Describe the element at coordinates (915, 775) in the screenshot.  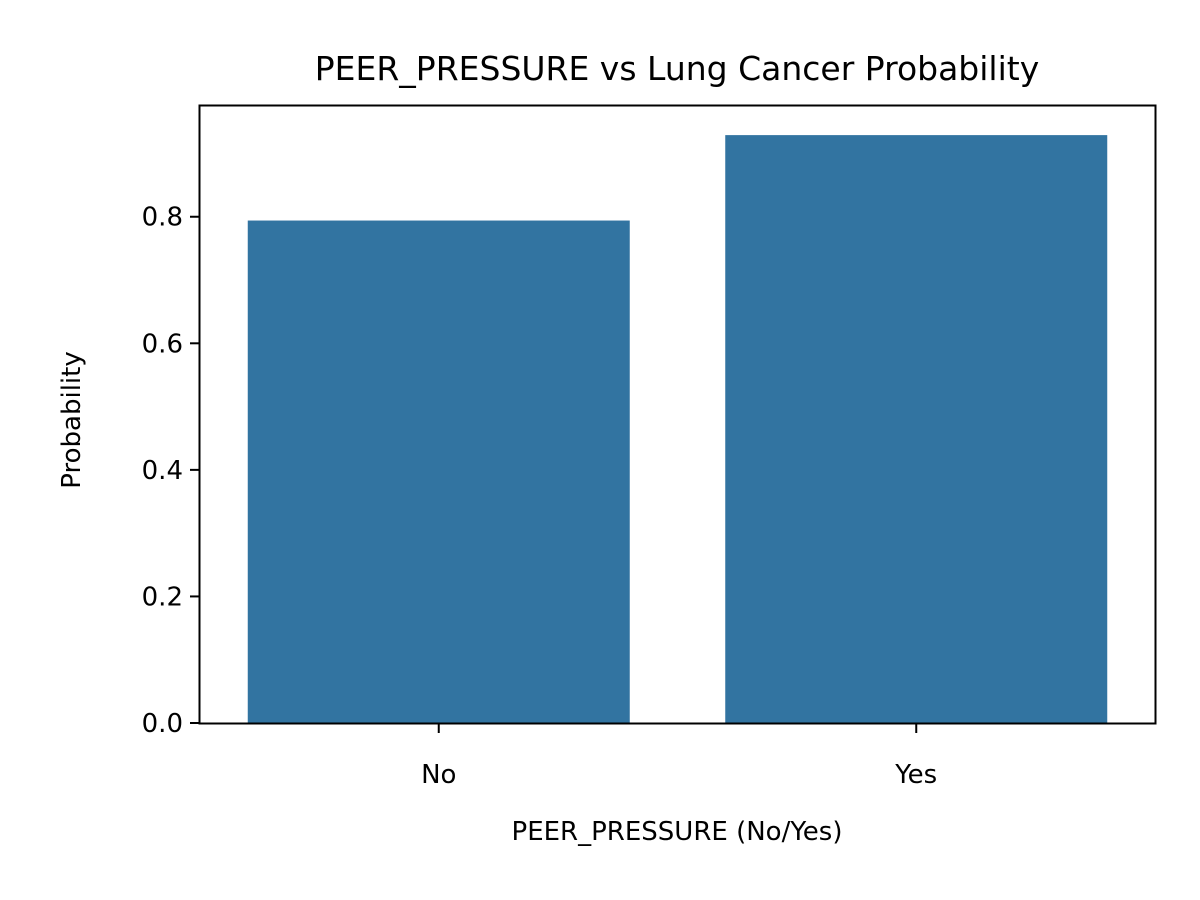
I see `x-tick-label-yes: Yes` at that location.